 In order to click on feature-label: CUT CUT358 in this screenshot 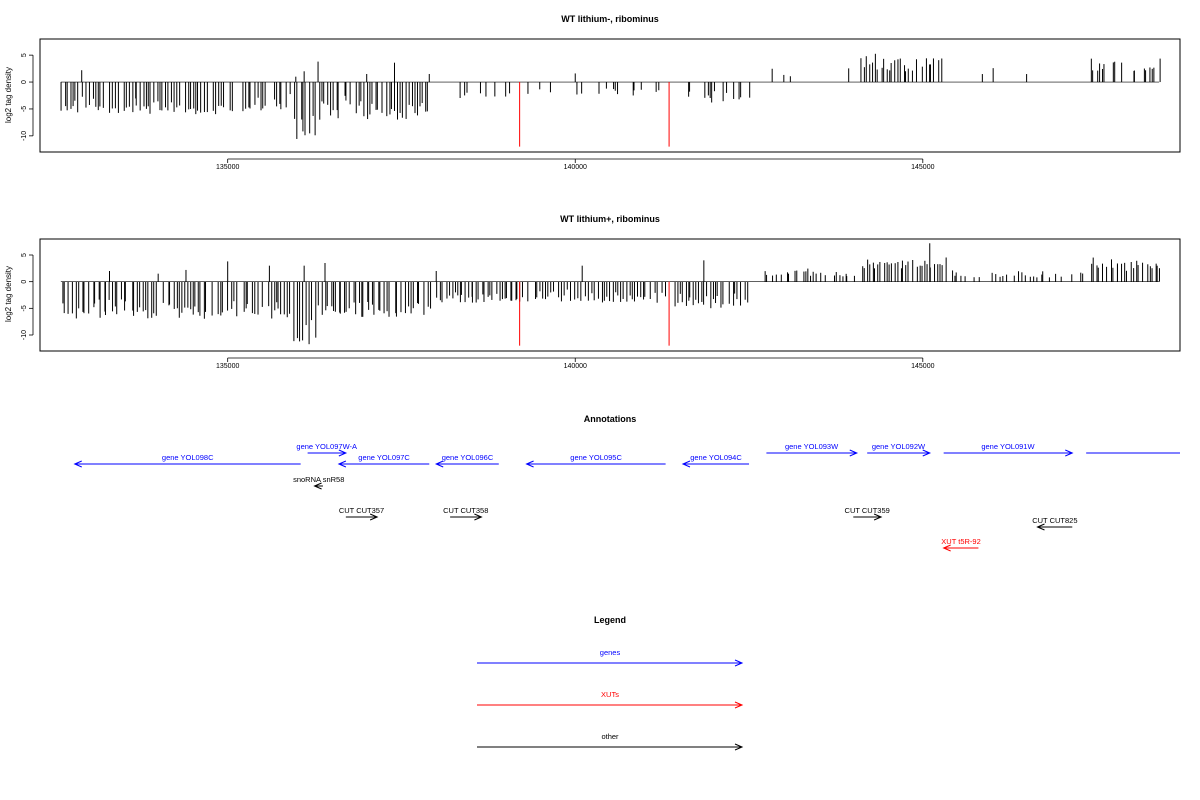, I will do `click(465, 510)`.